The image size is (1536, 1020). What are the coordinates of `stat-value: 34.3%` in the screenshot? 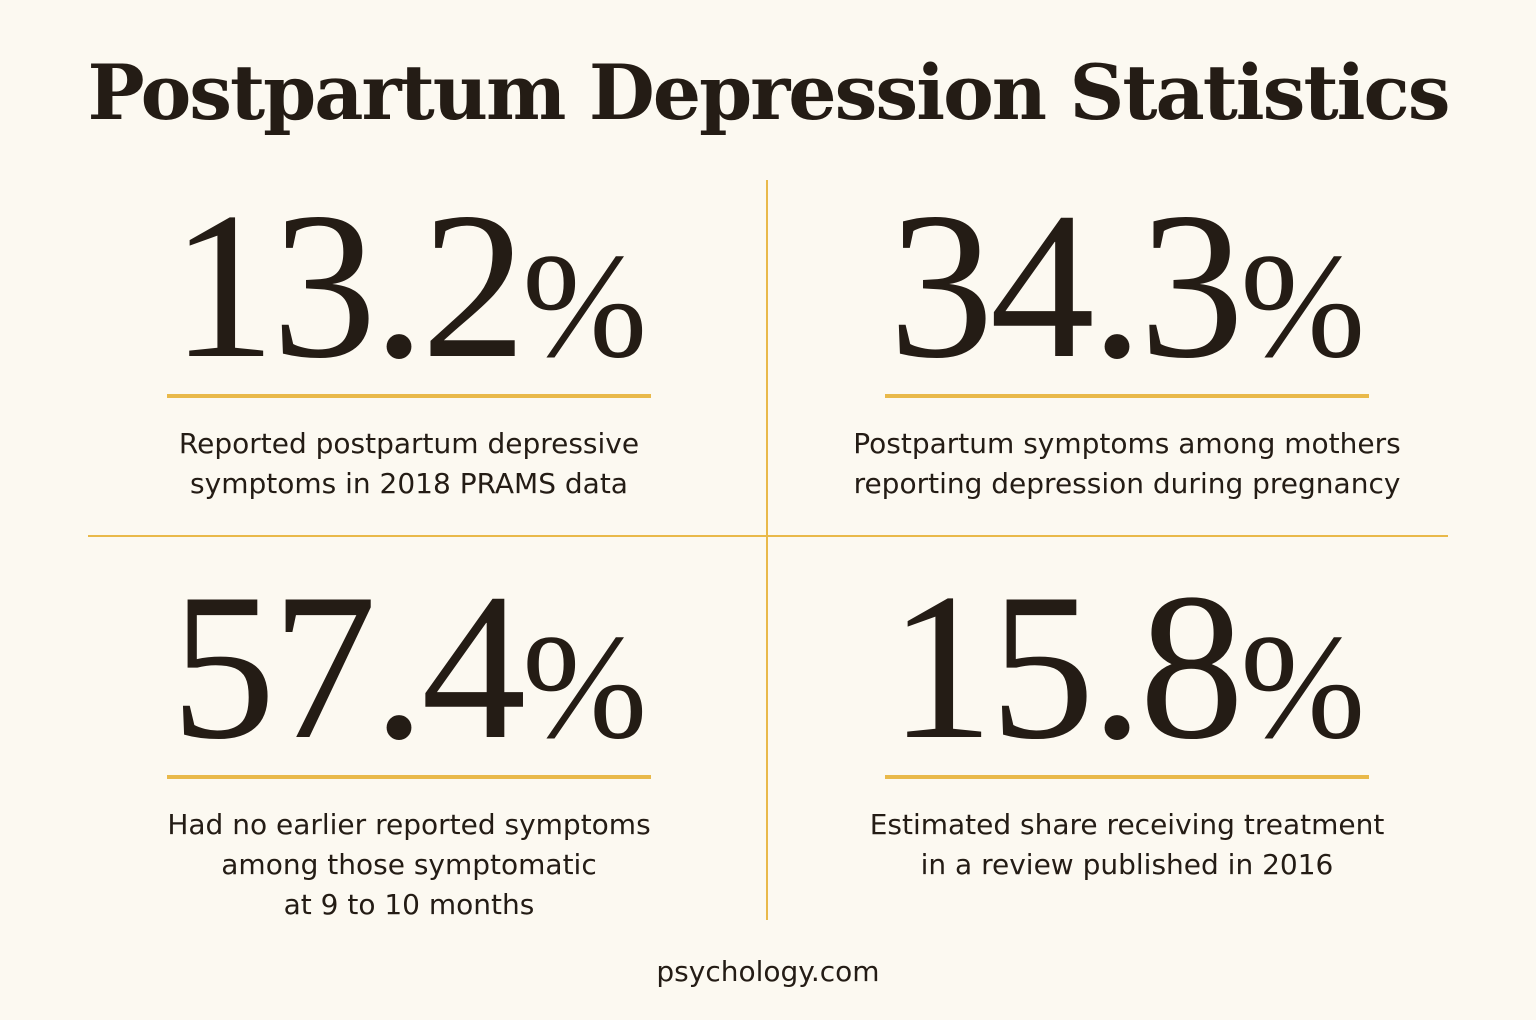 It's located at (1127, 286).